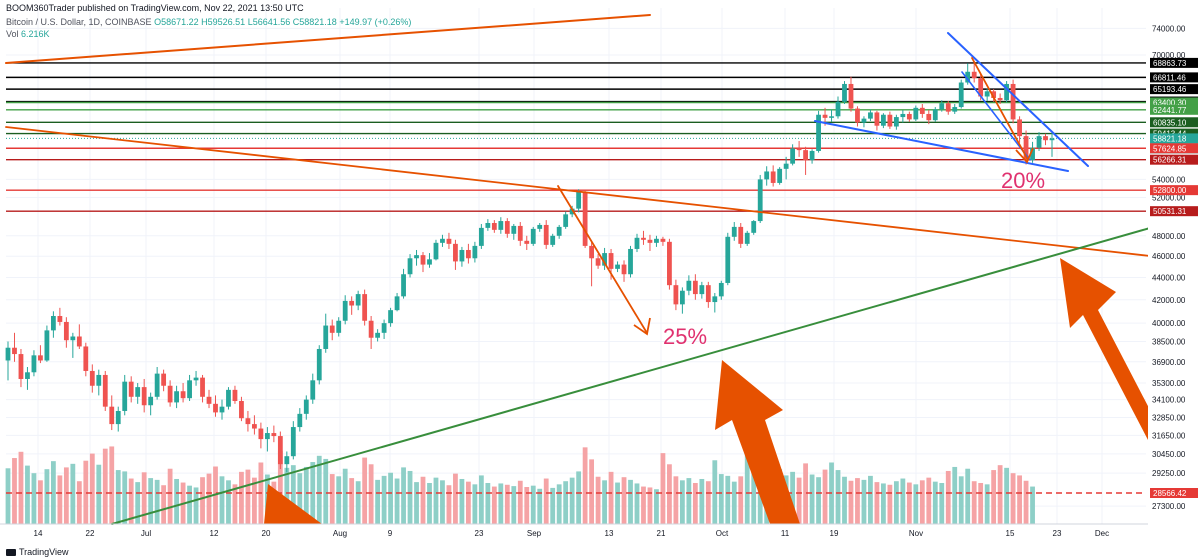 This screenshot has height=560, width=1200. Describe the element at coordinates (90, 533) in the screenshot. I see `time-tick-label: 22` at that location.